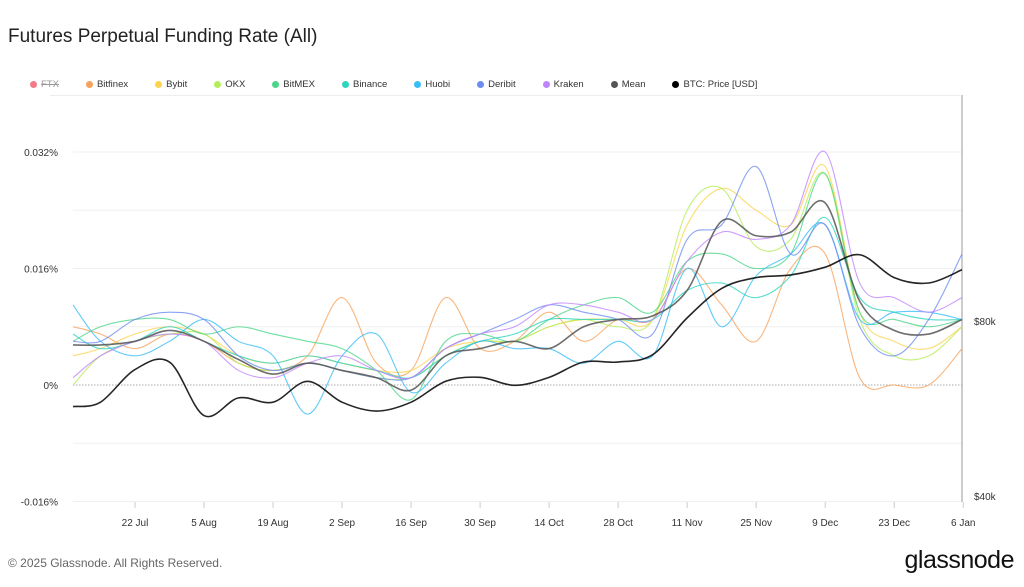  I want to click on x-tick-label: 9 Dec, so click(825, 523).